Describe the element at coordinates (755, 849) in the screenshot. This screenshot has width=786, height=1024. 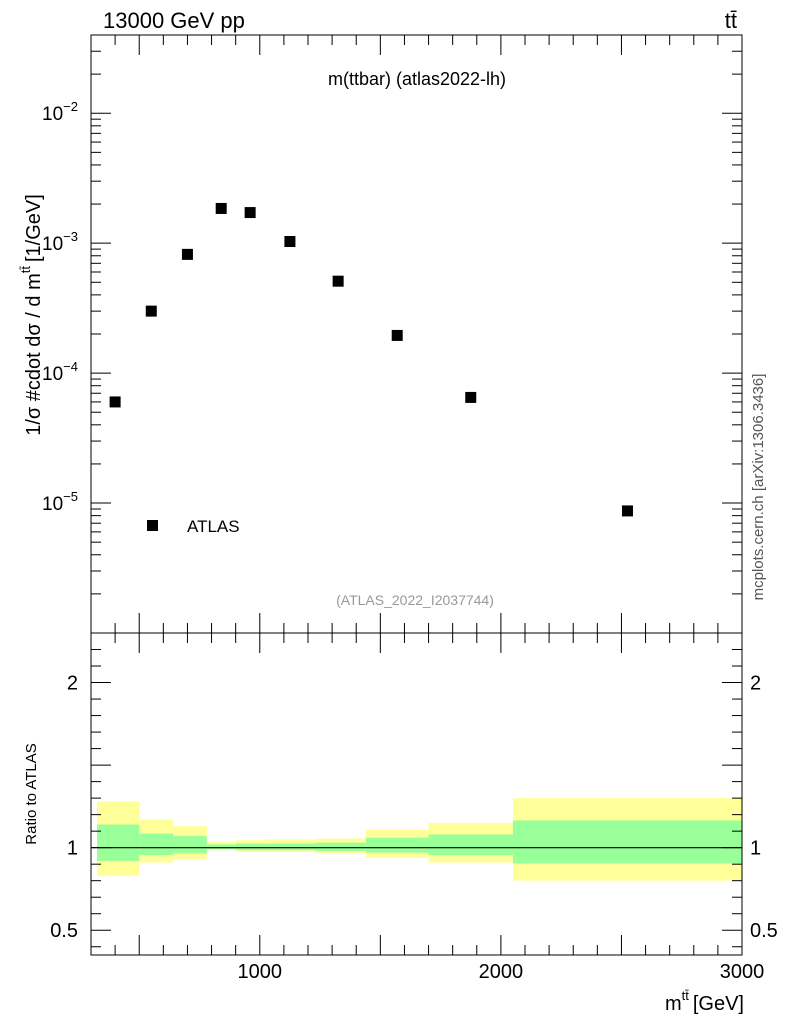
I see `ratio-y-tick-label-right: 1` at that location.